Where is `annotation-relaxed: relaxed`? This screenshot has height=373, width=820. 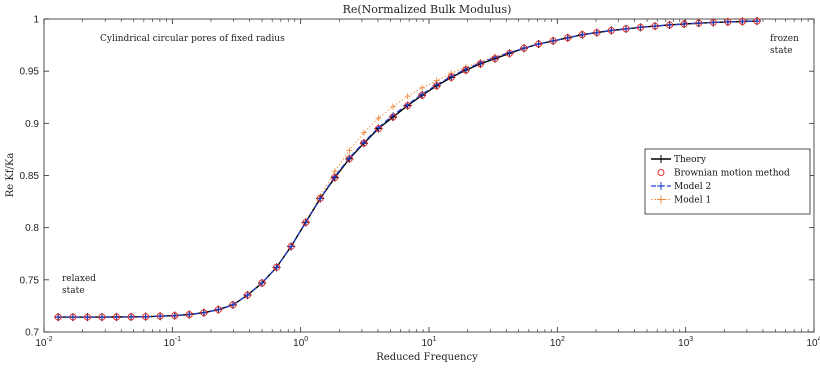 annotation-relaxed: relaxed is located at coordinates (79, 279).